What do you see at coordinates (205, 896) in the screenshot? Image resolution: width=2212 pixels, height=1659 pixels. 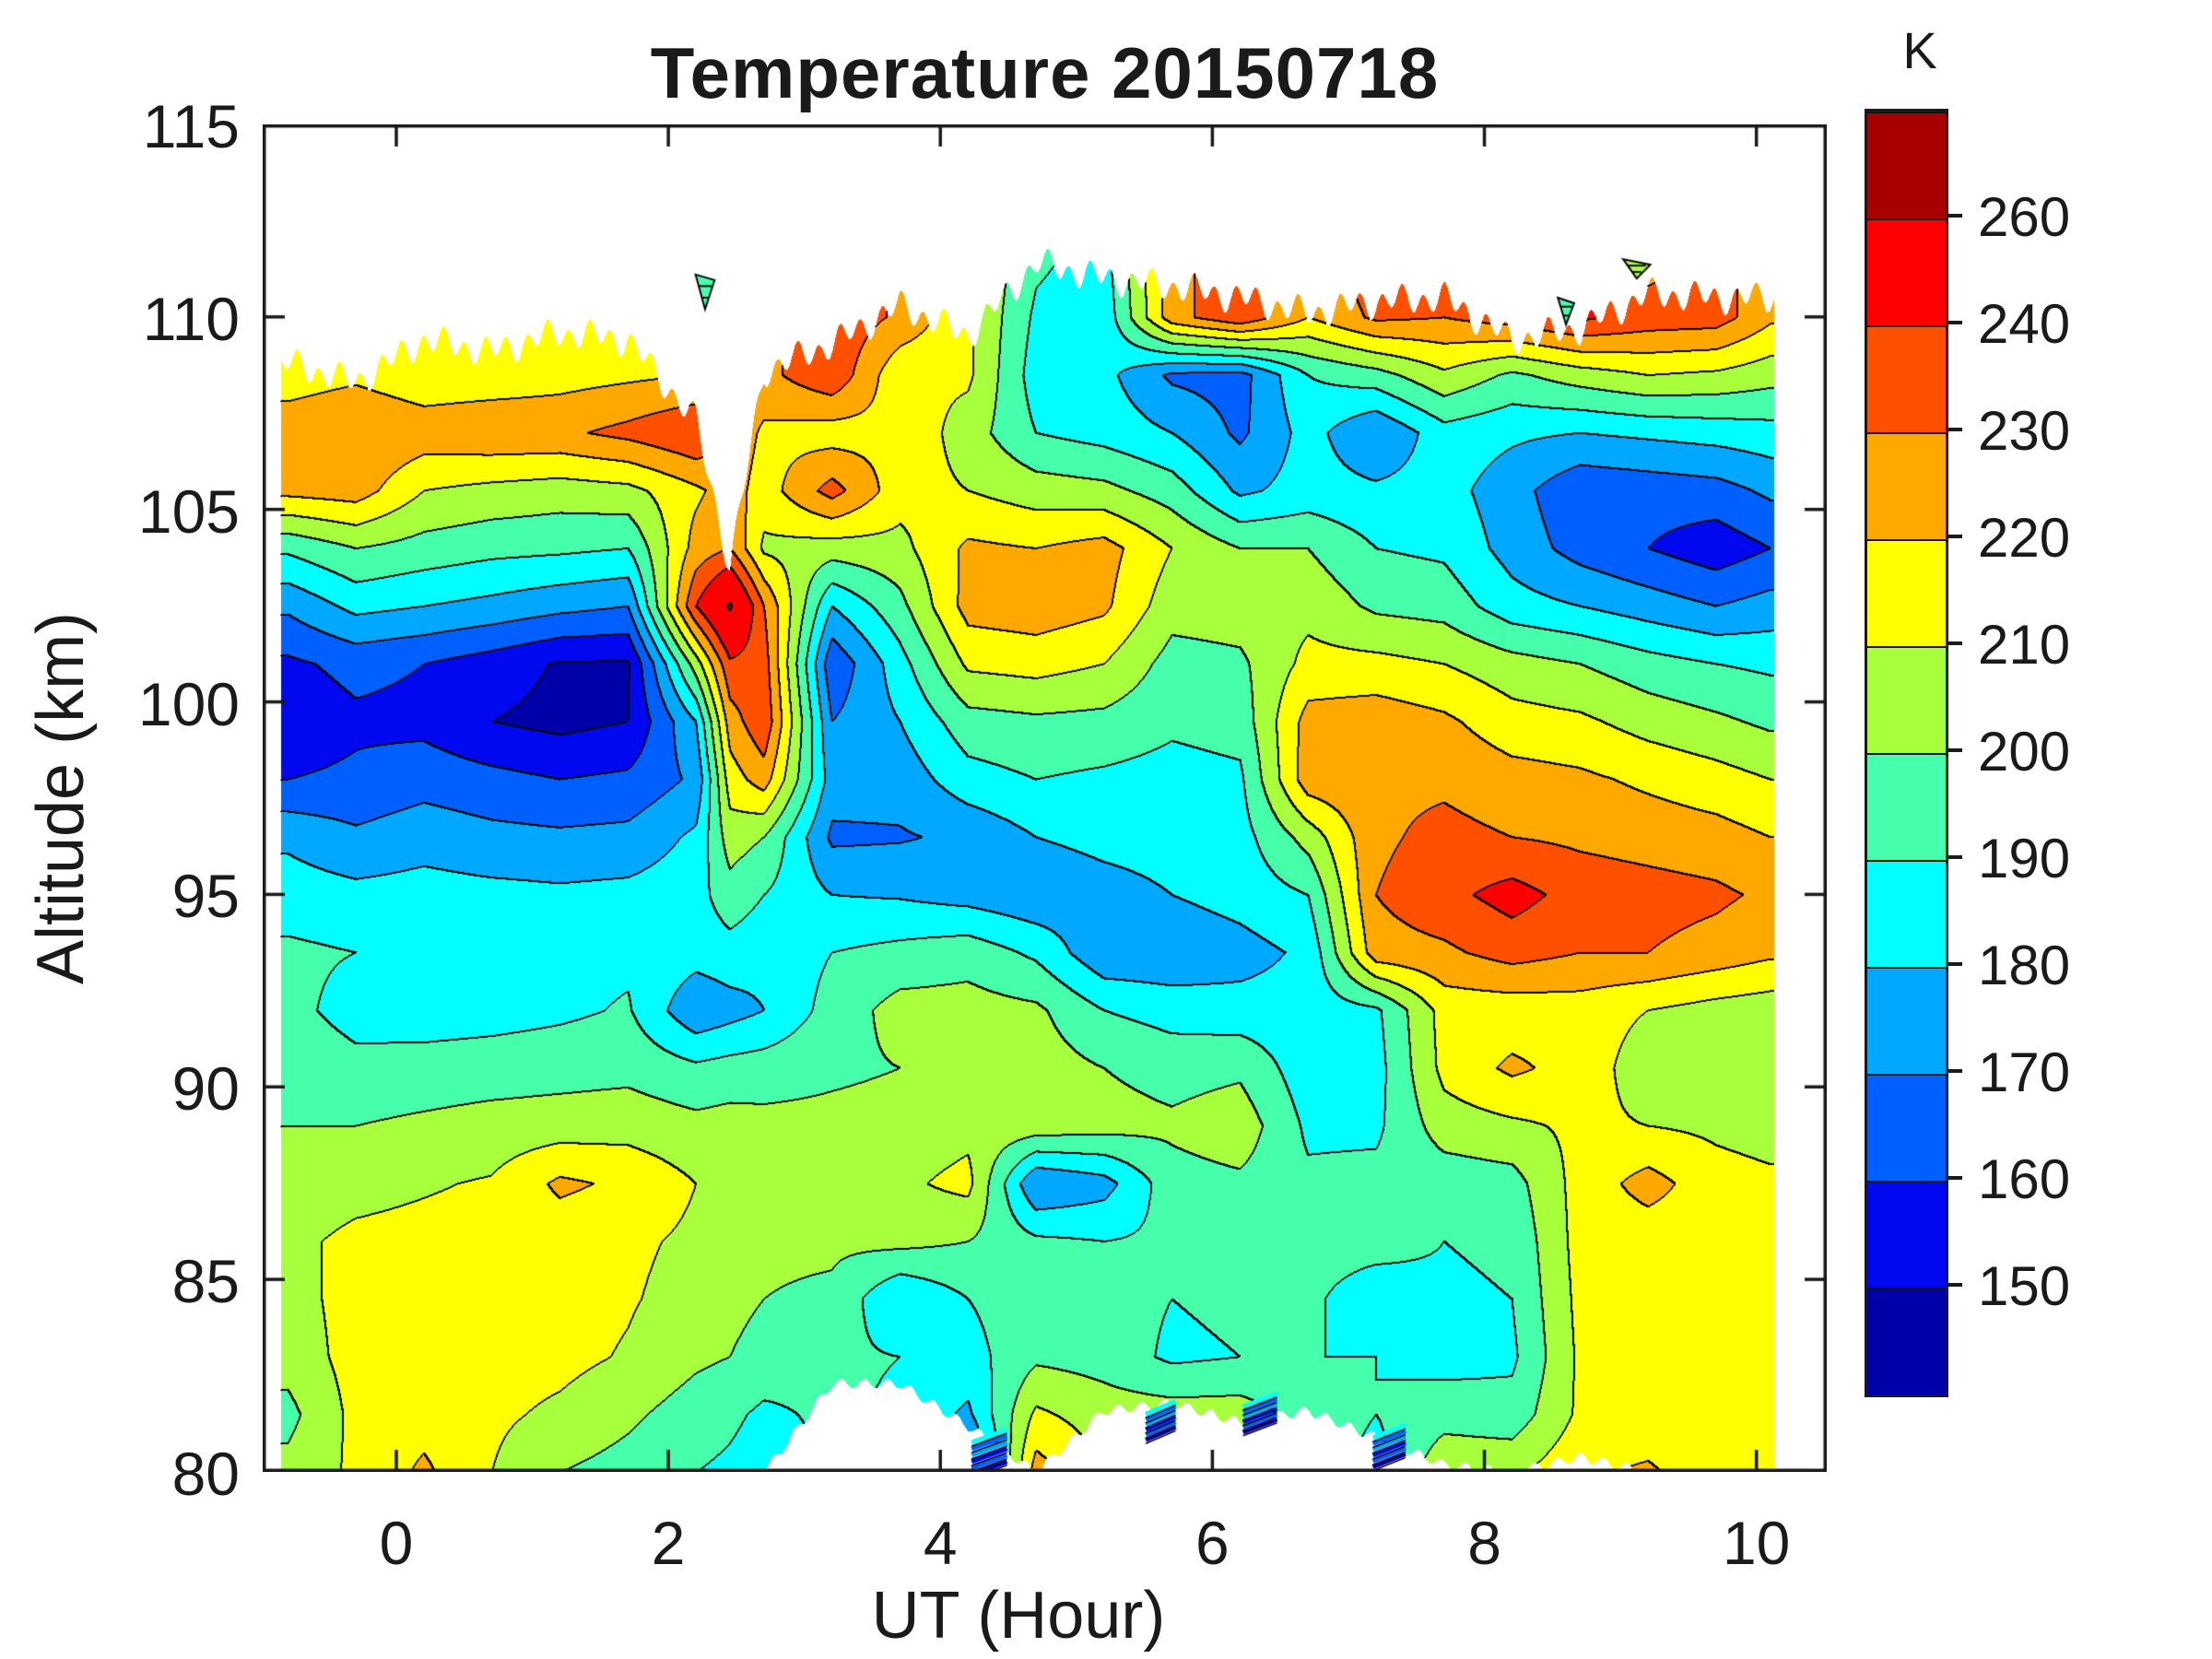 I see `y-tick-label: 95` at bounding box center [205, 896].